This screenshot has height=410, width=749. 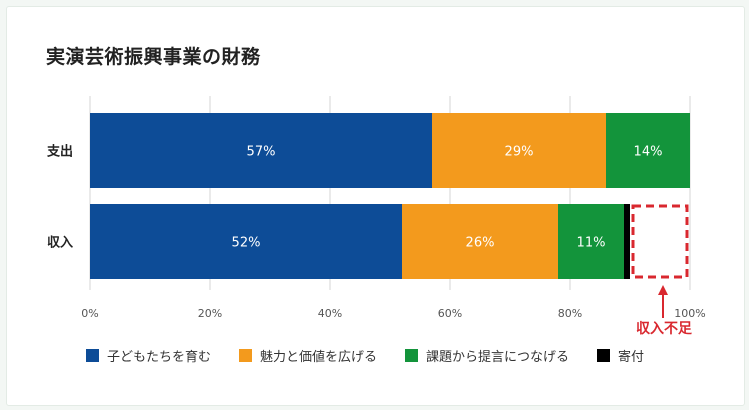 What do you see at coordinates (319, 357) in the screenshot?
I see `legend-label: 魅力と価値を広げる` at bounding box center [319, 357].